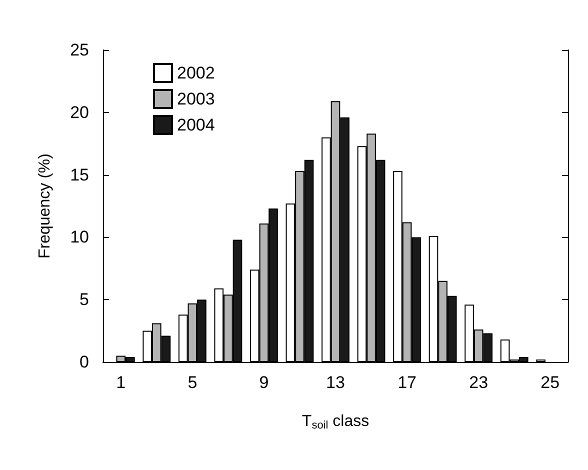 The height and width of the screenshot is (470, 588). Describe the element at coordinates (84, 362) in the screenshot. I see `y-tick-label: 0` at that location.